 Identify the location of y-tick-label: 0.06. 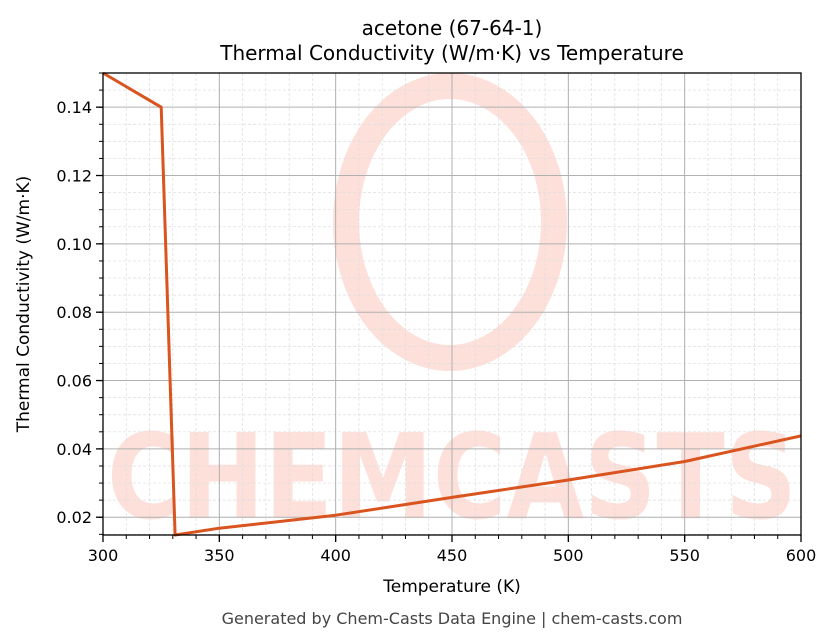
(74, 381).